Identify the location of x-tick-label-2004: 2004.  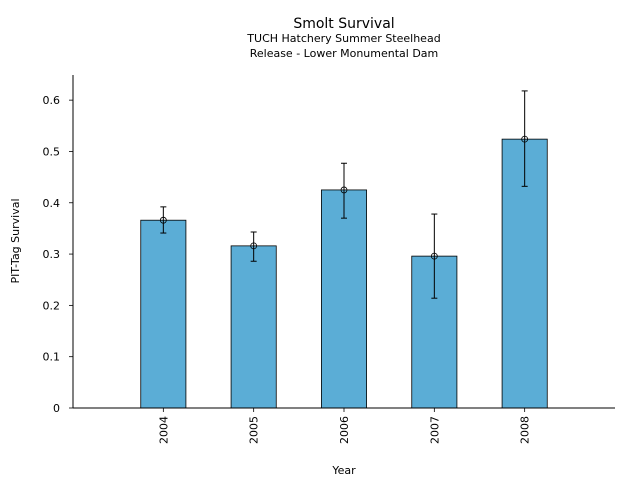
(163, 430).